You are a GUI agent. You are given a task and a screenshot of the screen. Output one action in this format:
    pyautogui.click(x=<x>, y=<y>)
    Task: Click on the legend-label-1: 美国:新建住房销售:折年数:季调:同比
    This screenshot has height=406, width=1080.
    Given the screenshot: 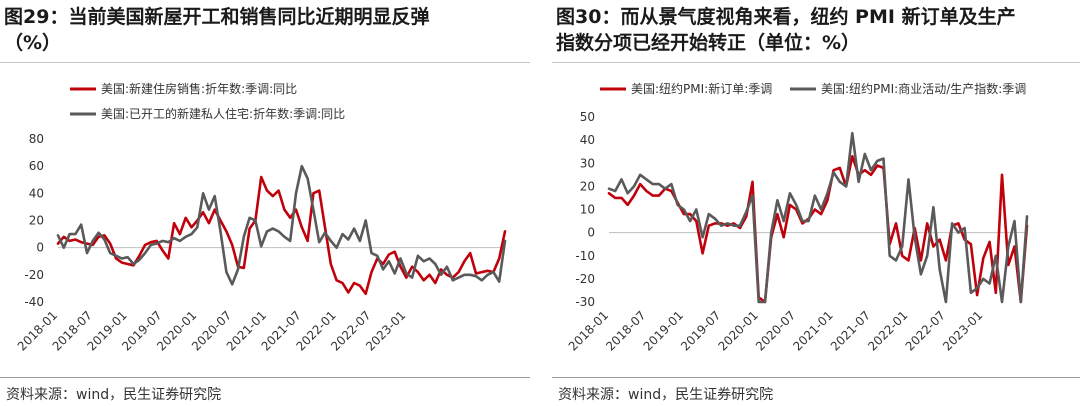 What is the action you would take?
    pyautogui.click(x=199, y=88)
    